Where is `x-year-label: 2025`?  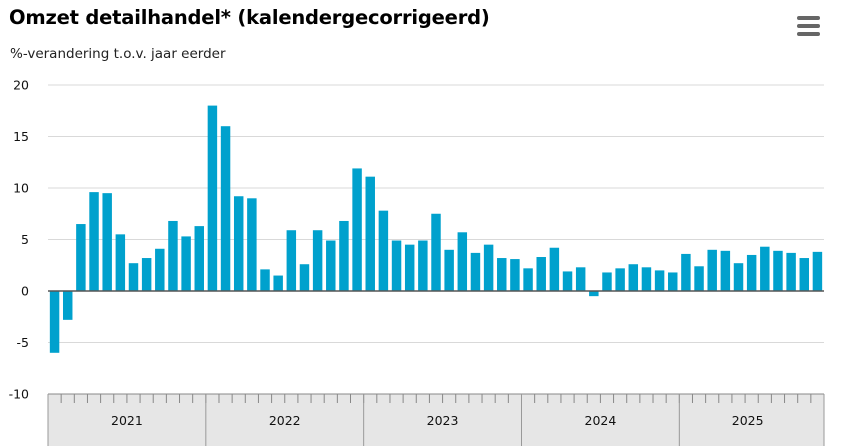 x-year-label: 2025 is located at coordinates (748, 420).